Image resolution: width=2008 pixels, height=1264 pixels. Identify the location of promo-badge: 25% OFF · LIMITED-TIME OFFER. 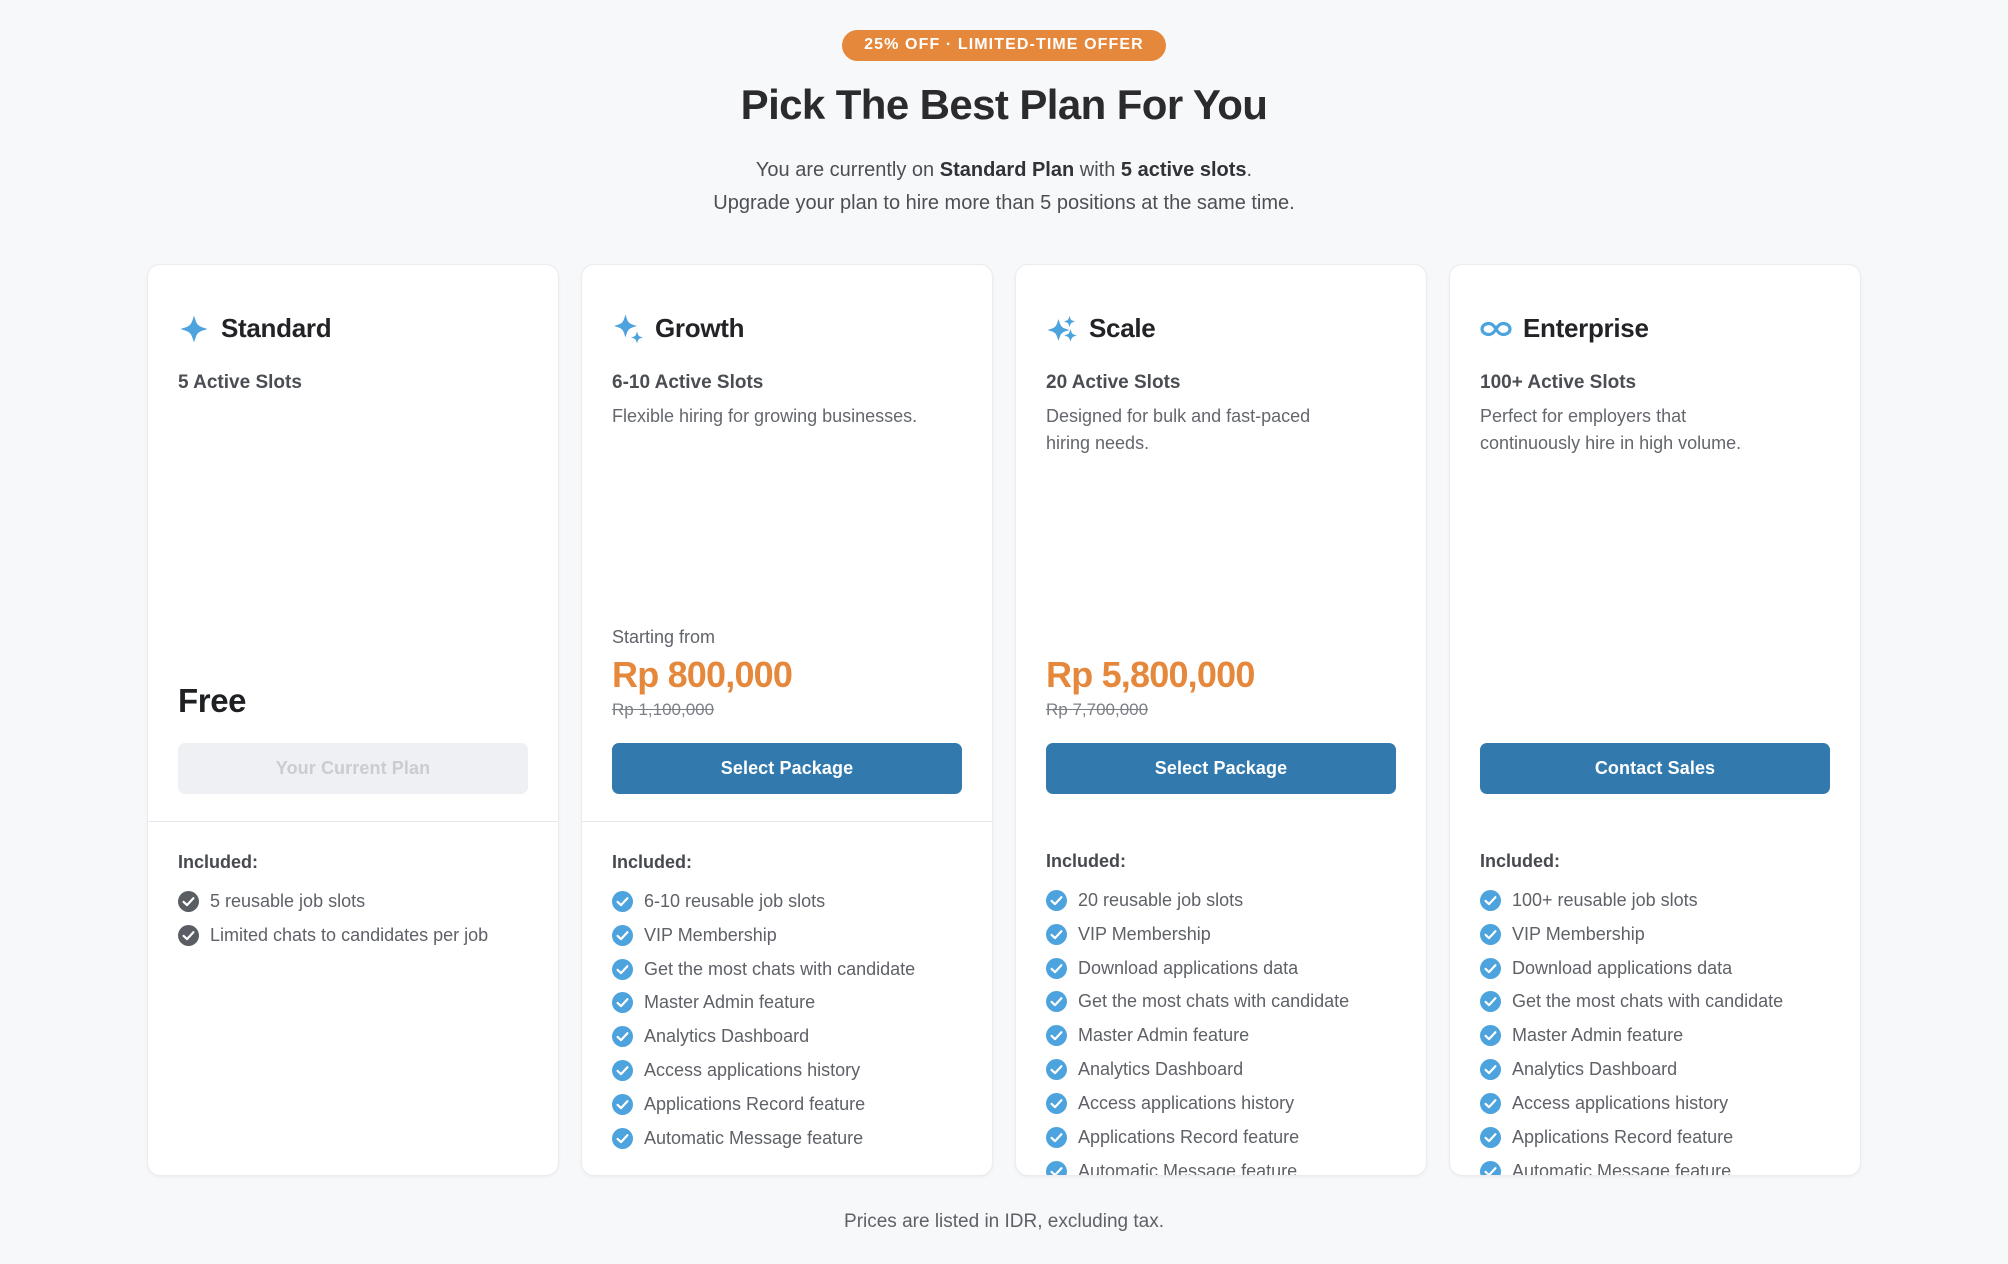
(1004, 45).